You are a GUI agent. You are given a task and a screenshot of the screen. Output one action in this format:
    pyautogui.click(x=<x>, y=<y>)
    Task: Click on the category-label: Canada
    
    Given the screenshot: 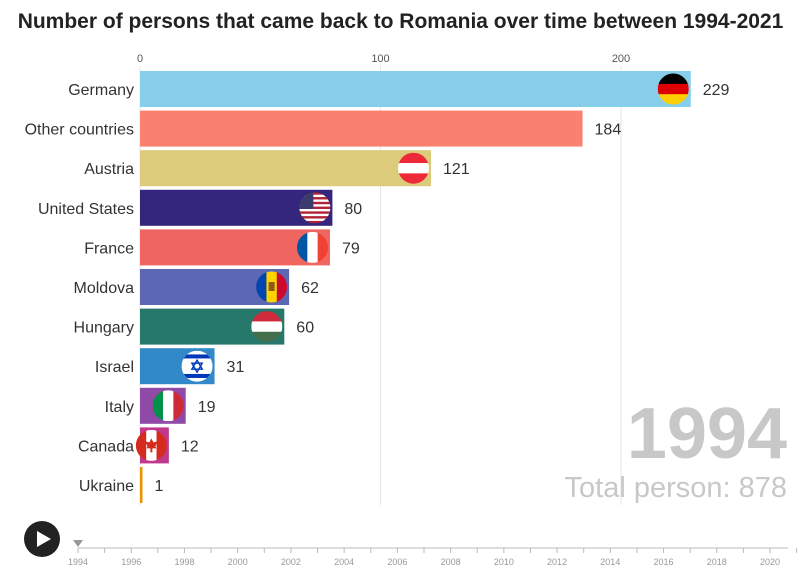 What is the action you would take?
    pyautogui.click(x=106, y=446)
    